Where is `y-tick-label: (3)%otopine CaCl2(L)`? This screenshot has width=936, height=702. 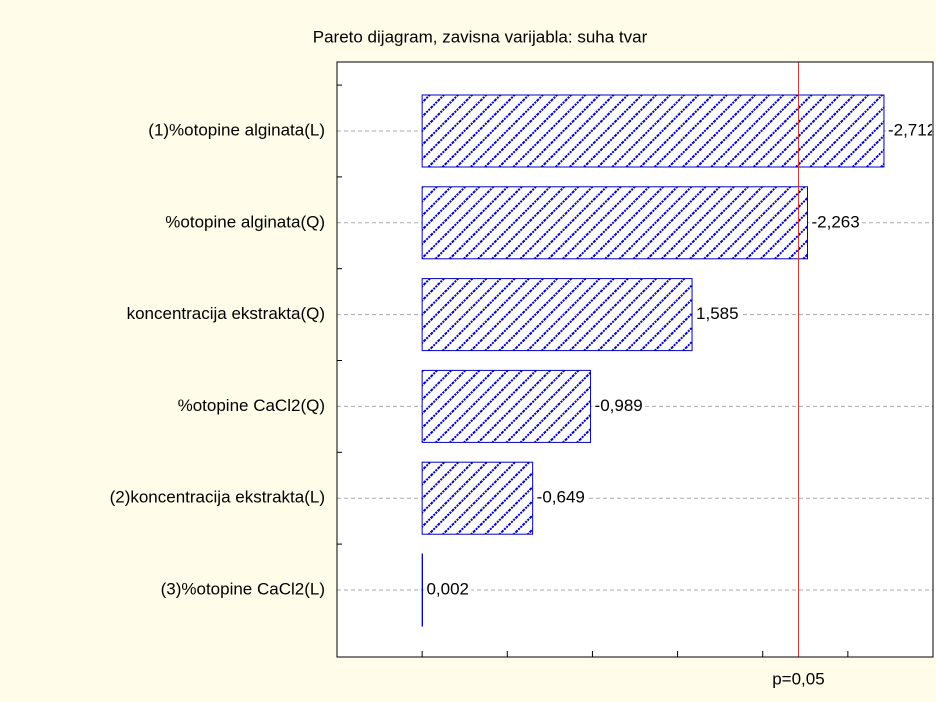
y-tick-label: (3)%otopine CaCl2(L) is located at coordinates (243, 588).